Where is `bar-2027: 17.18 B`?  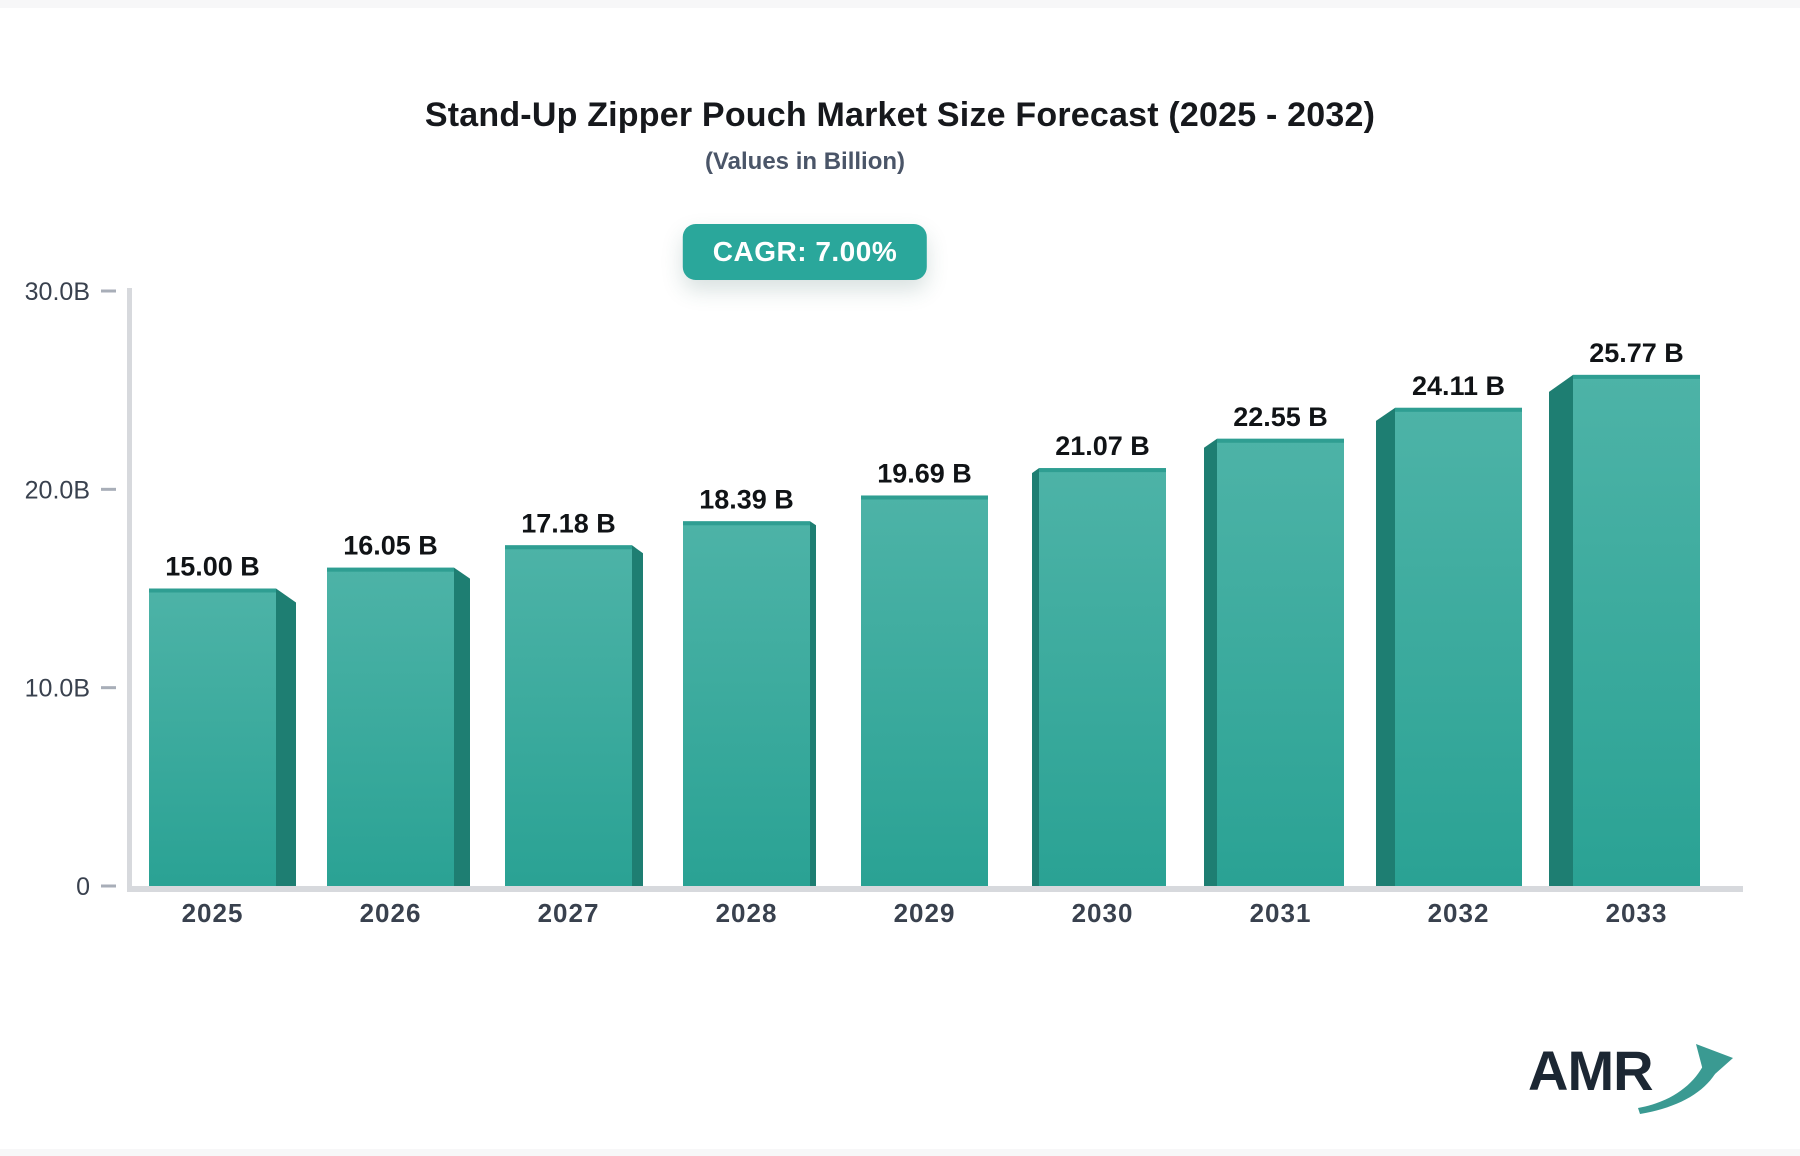 bar-2027: 17.18 B is located at coordinates (574, 700).